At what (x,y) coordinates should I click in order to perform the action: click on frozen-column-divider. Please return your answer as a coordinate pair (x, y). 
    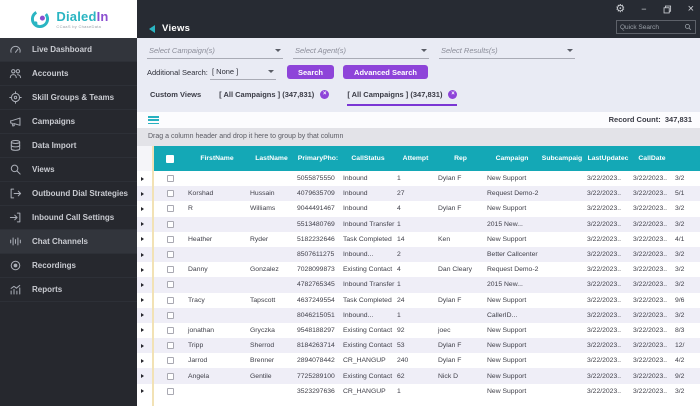
    Looking at the image, I should click on (153, 276).